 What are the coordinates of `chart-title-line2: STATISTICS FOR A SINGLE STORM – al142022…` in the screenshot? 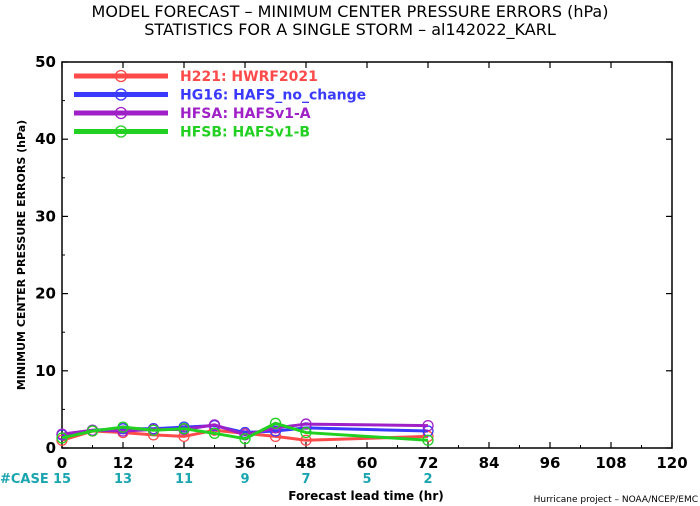 It's located at (350, 30).